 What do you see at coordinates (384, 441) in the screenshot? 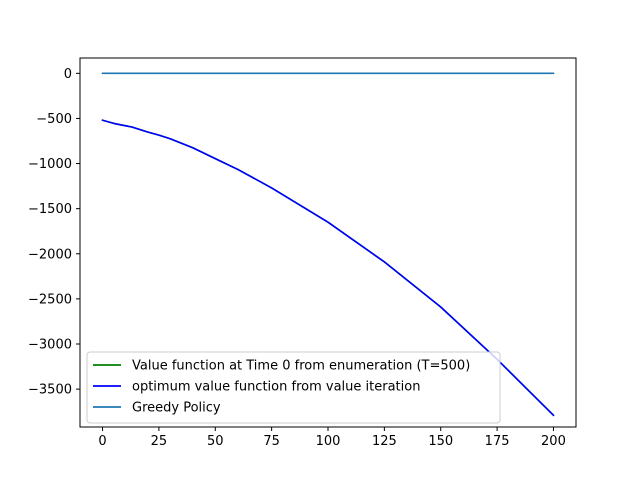
I see `x-tick-label: 125` at bounding box center [384, 441].